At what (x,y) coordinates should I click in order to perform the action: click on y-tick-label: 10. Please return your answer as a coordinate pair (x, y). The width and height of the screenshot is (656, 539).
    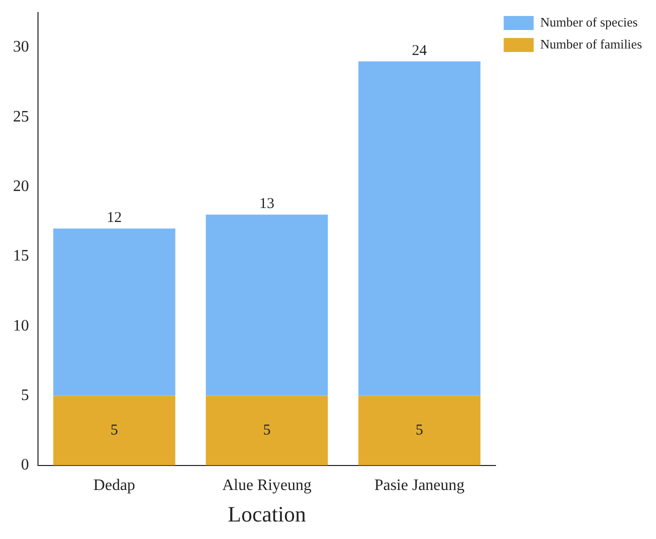
    Looking at the image, I should click on (21, 325).